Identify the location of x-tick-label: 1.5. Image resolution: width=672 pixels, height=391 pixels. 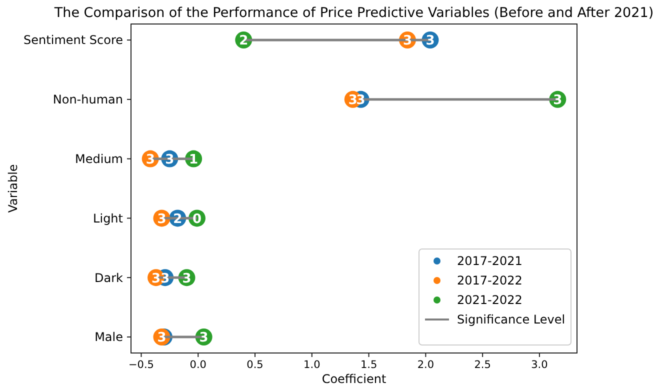
(369, 365).